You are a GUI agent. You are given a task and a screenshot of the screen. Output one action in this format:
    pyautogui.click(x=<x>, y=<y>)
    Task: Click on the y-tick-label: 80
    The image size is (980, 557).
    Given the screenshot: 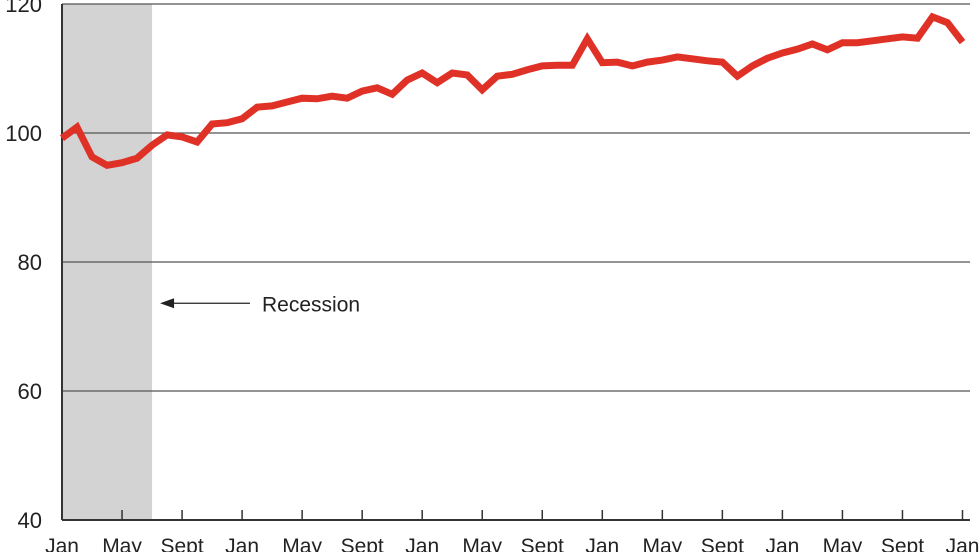 What is the action you would take?
    pyautogui.click(x=30, y=262)
    